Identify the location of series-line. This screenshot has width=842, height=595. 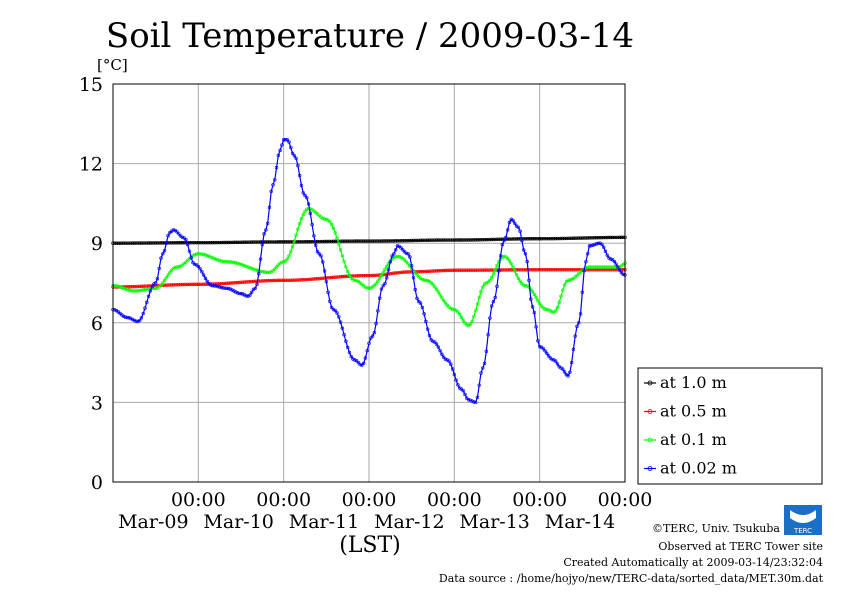
(369, 278).